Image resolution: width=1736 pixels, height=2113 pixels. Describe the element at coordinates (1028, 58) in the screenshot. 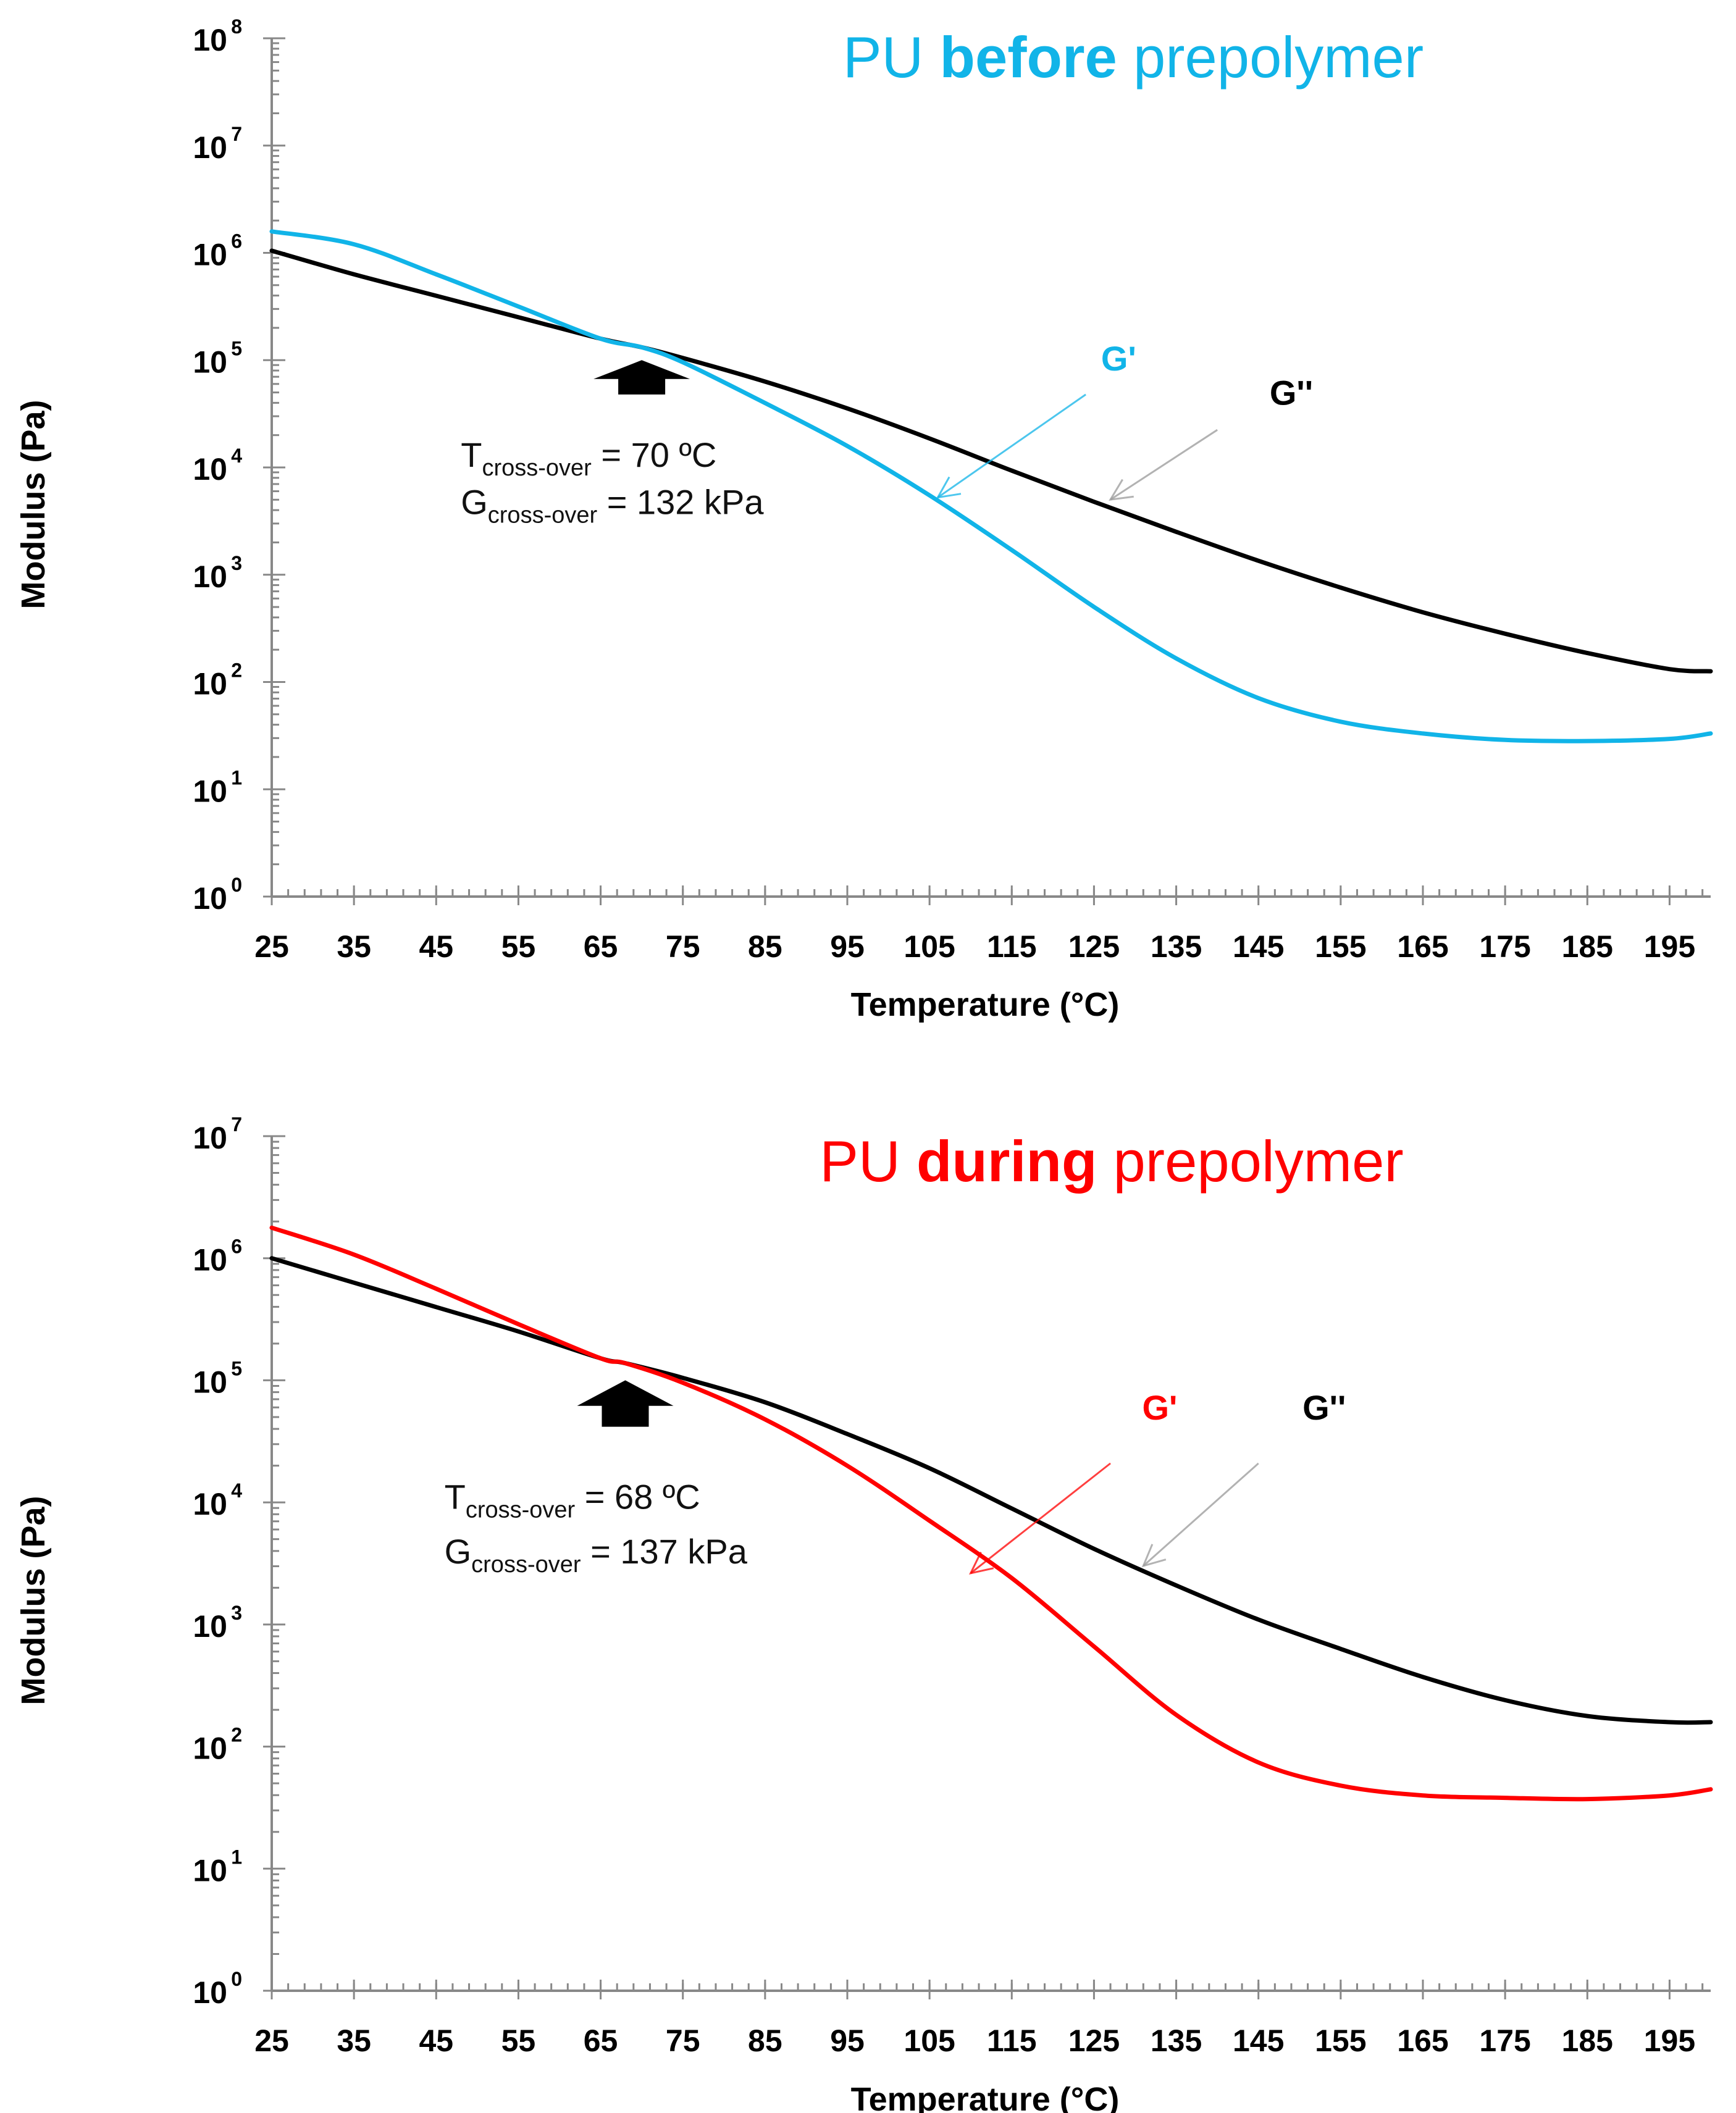

I see `chart-title-bold: before` at that location.